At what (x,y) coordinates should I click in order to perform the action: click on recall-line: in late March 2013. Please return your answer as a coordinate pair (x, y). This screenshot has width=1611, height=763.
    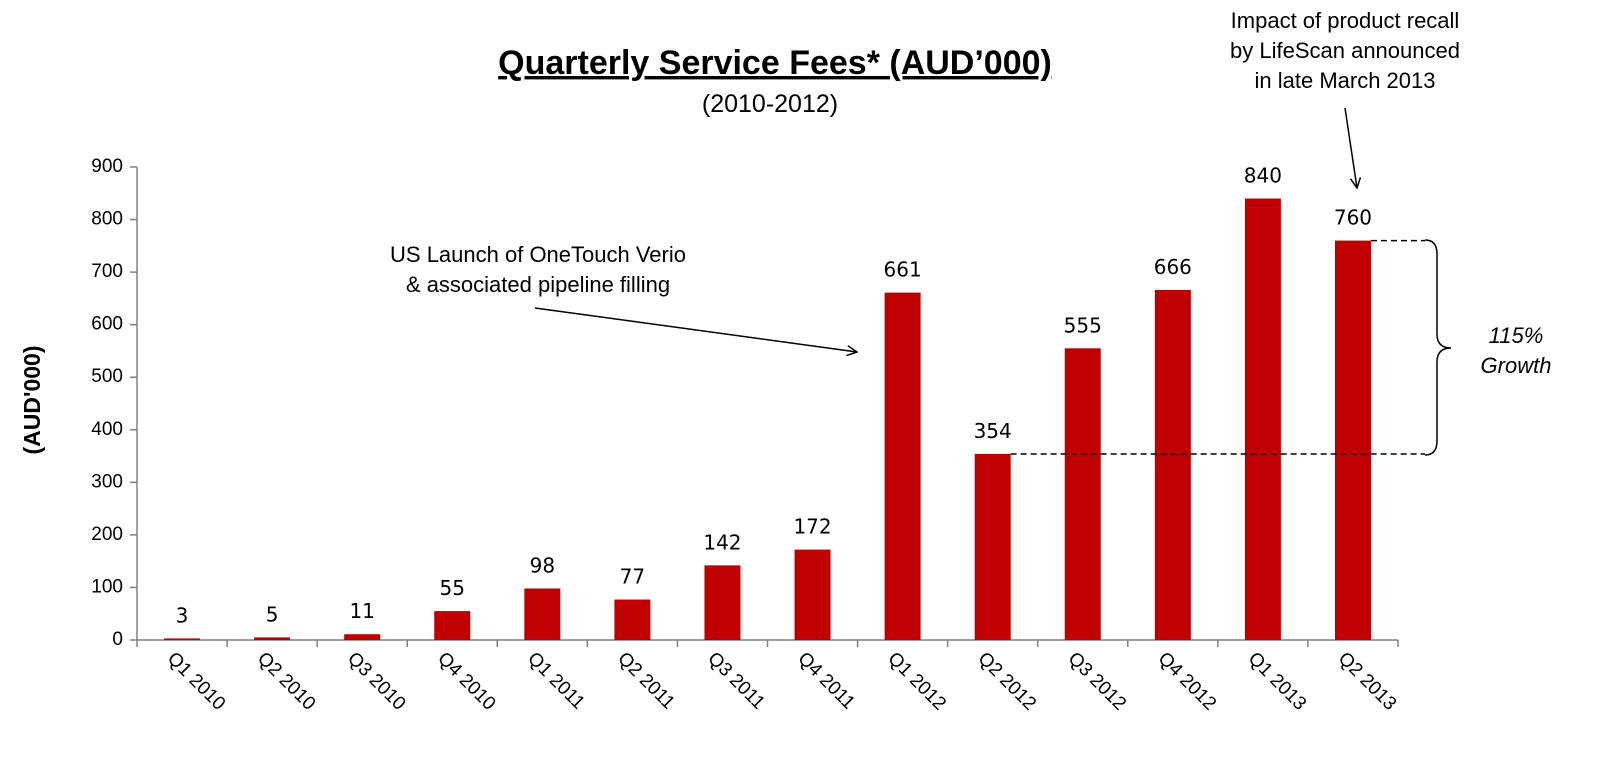
    Looking at the image, I should click on (1345, 80).